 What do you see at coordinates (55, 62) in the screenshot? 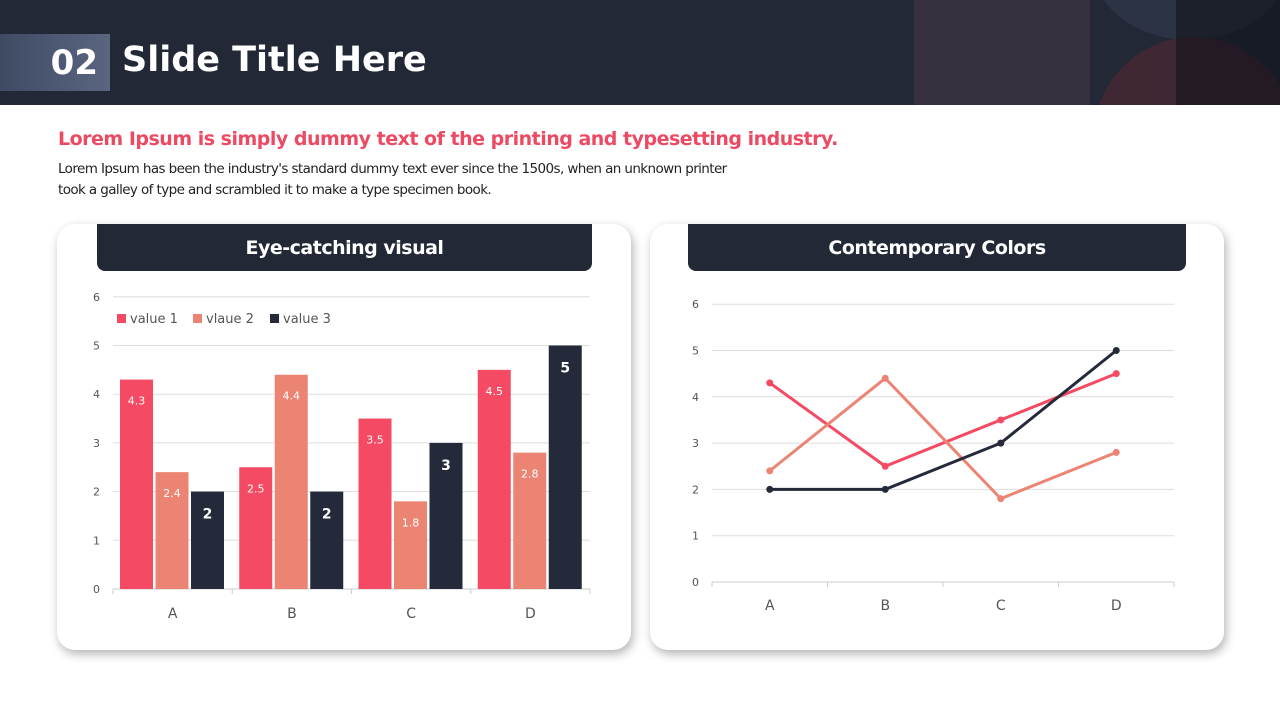
I see `slide-number: 02` at bounding box center [55, 62].